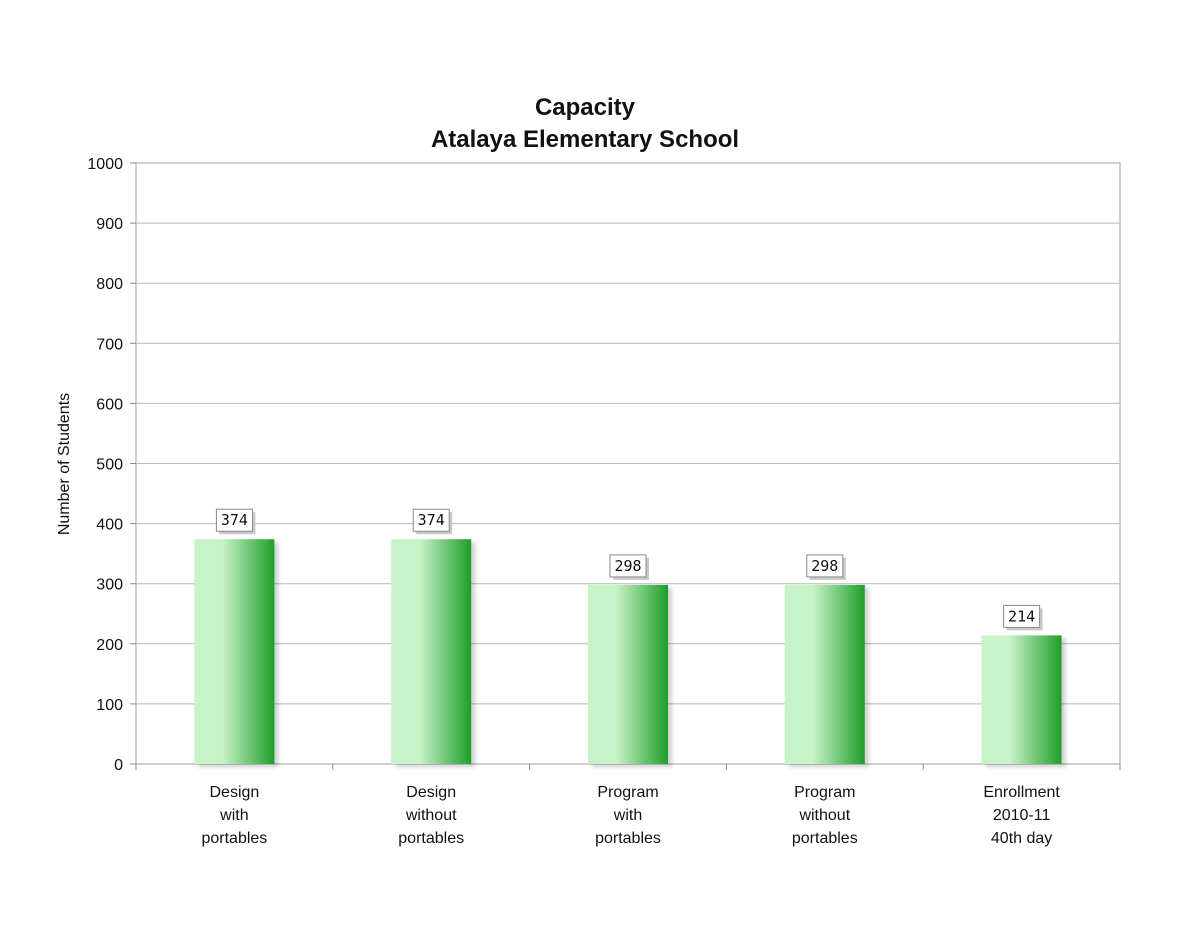 The width and height of the screenshot is (1200, 927). Describe the element at coordinates (118, 765) in the screenshot. I see `y-tick-label: 0` at that location.